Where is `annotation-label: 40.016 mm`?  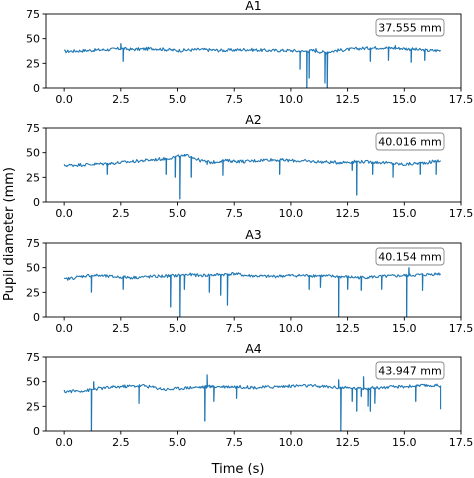
annotation-label: 40.016 mm is located at coordinates (409, 142).